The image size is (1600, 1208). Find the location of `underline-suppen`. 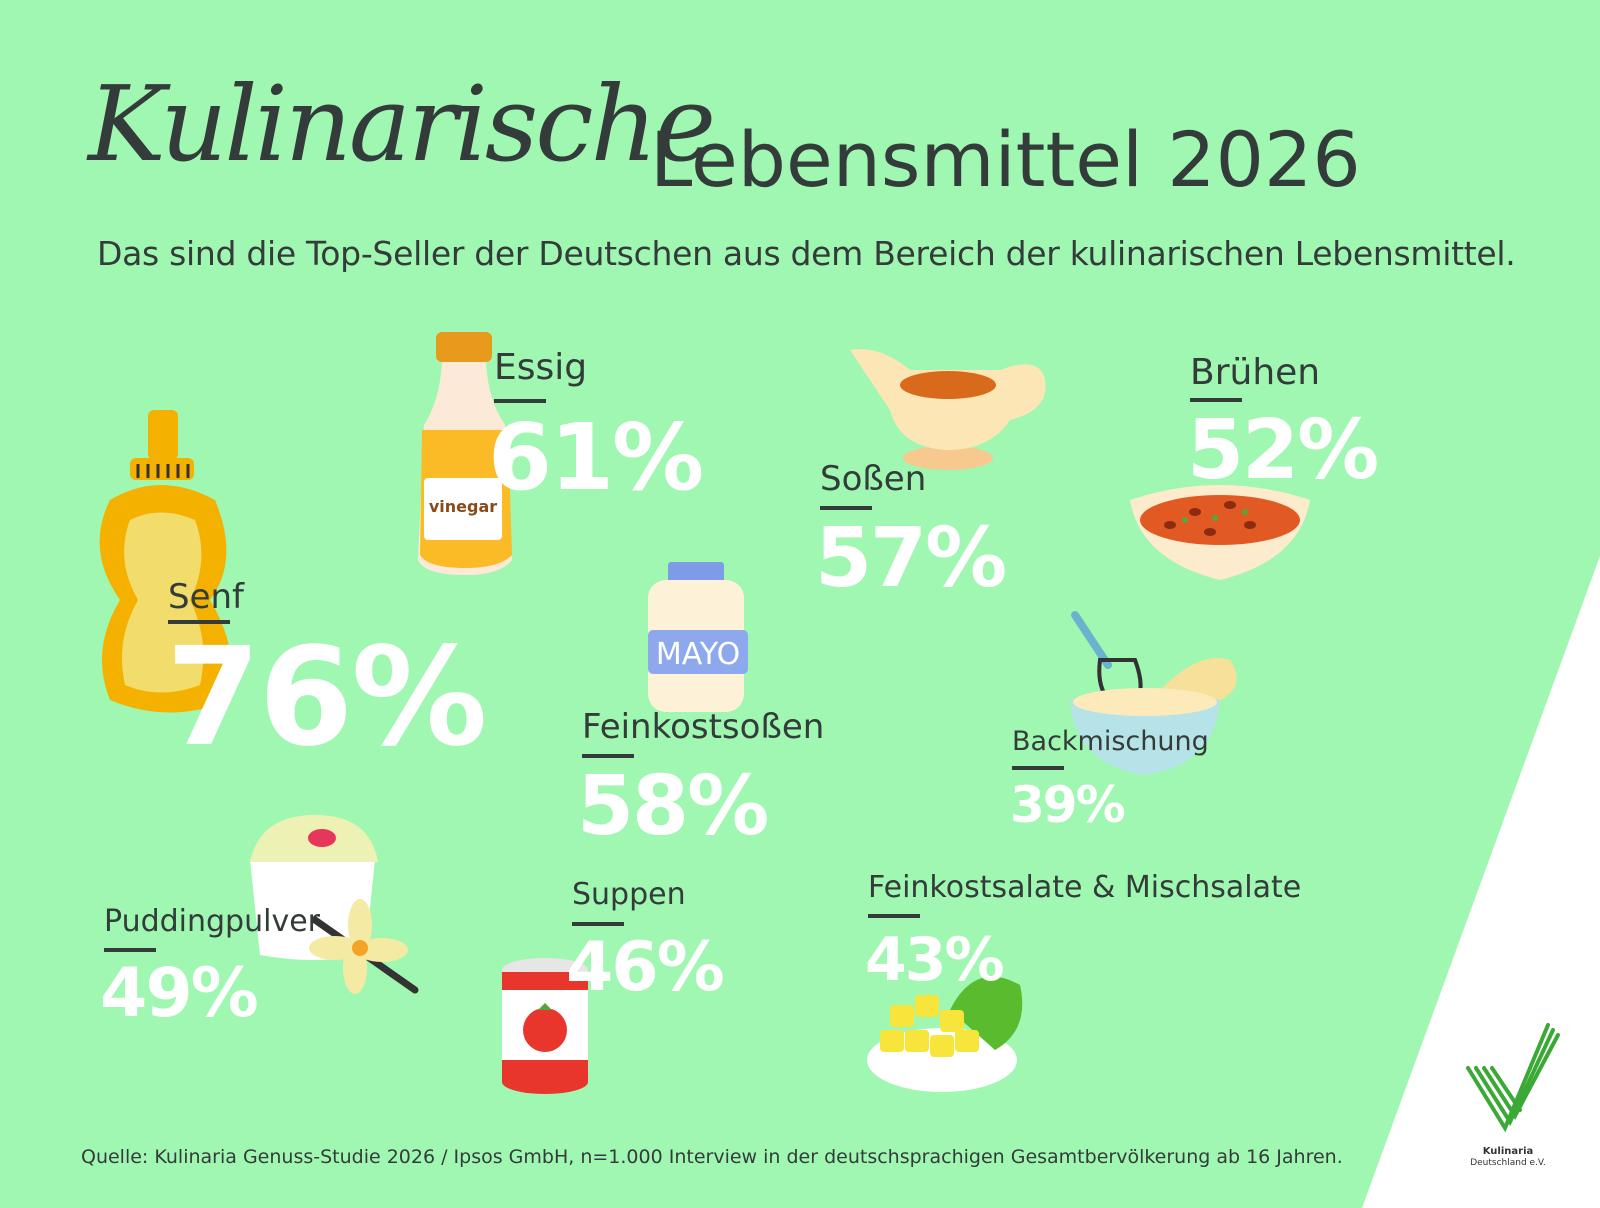

underline-suppen is located at coordinates (598, 924).